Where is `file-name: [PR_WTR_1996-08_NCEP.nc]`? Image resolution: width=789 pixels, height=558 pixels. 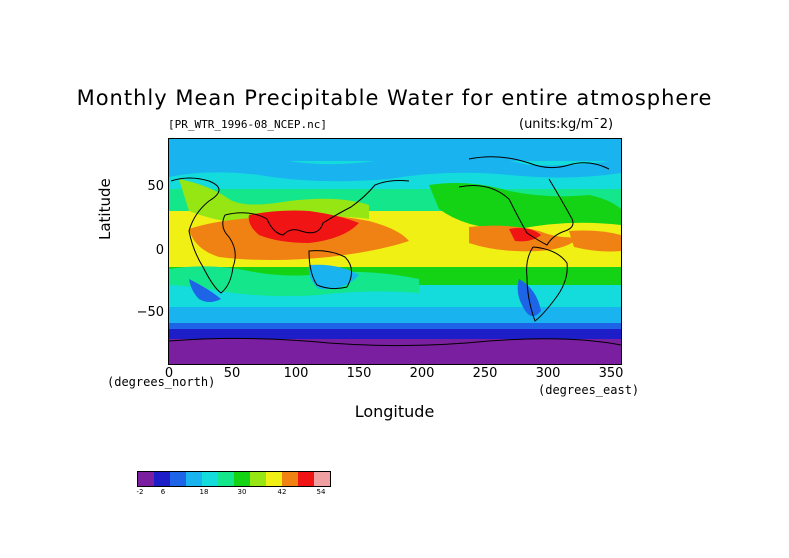 file-name: [PR_WTR_1996-08_NCEP.nc] is located at coordinates (247, 124).